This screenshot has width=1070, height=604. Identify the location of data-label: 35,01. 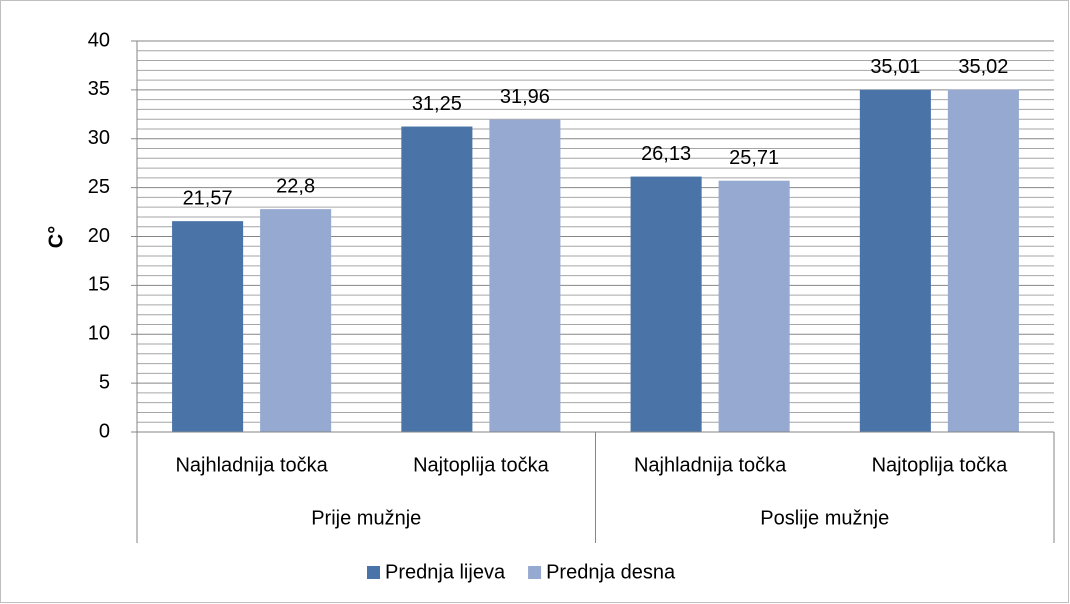
(895, 67).